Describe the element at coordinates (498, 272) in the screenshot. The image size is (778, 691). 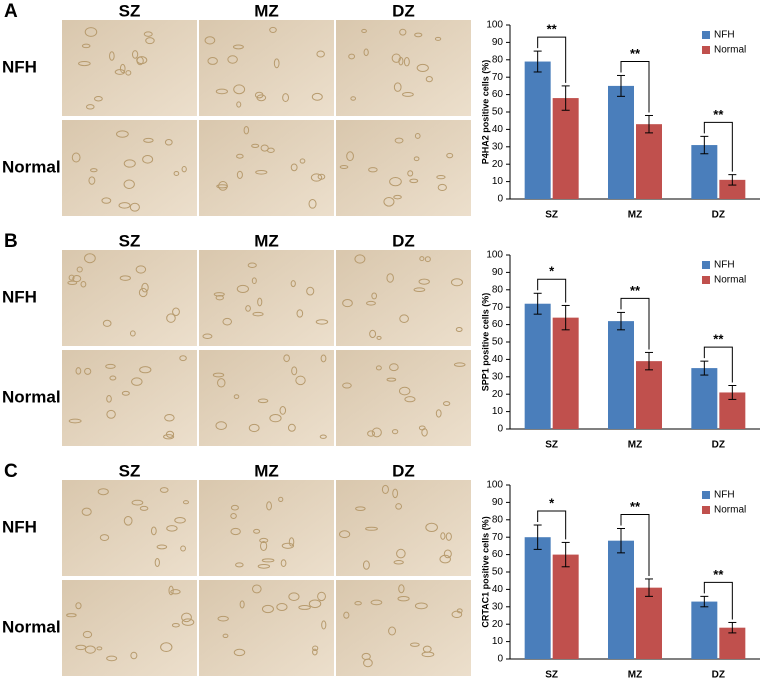
I see `y-tick-label: 90` at that location.